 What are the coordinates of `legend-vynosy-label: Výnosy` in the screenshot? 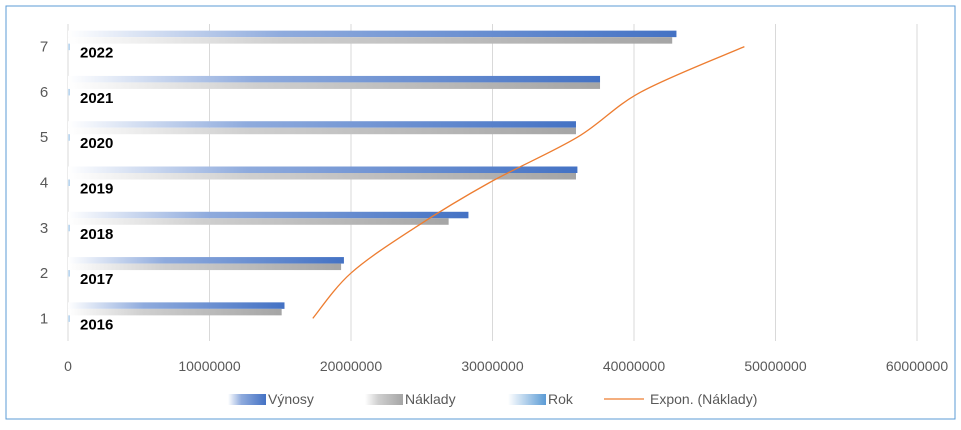 It's located at (291, 399).